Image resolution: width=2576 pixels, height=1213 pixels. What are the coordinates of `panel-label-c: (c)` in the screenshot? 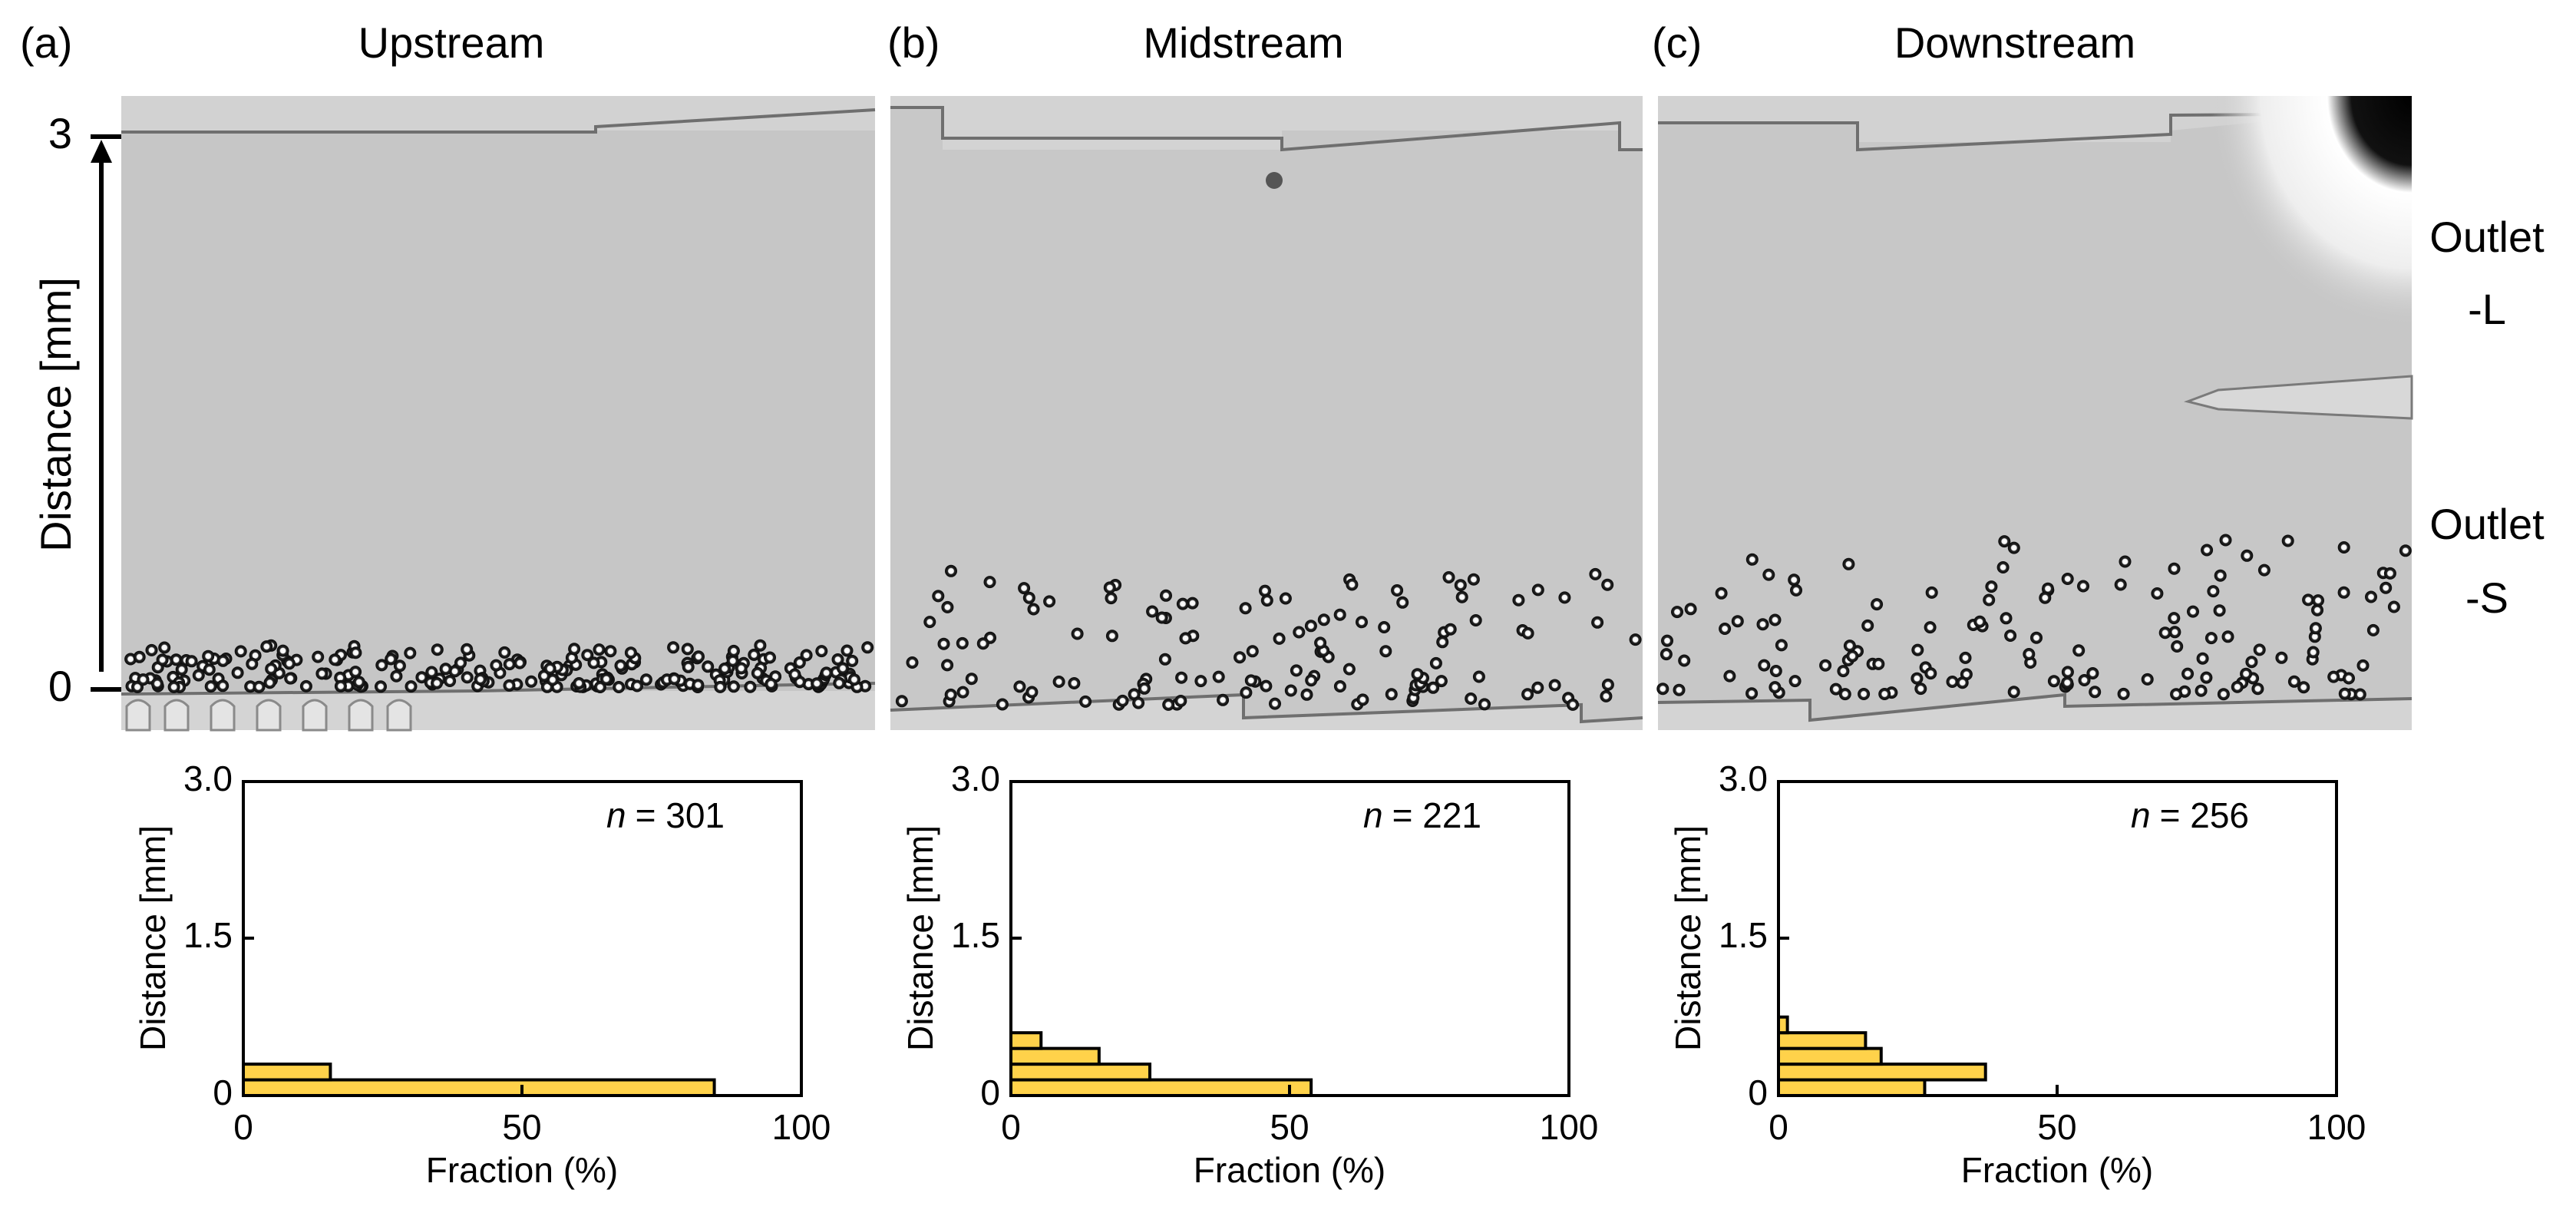 It's located at (1677, 42).